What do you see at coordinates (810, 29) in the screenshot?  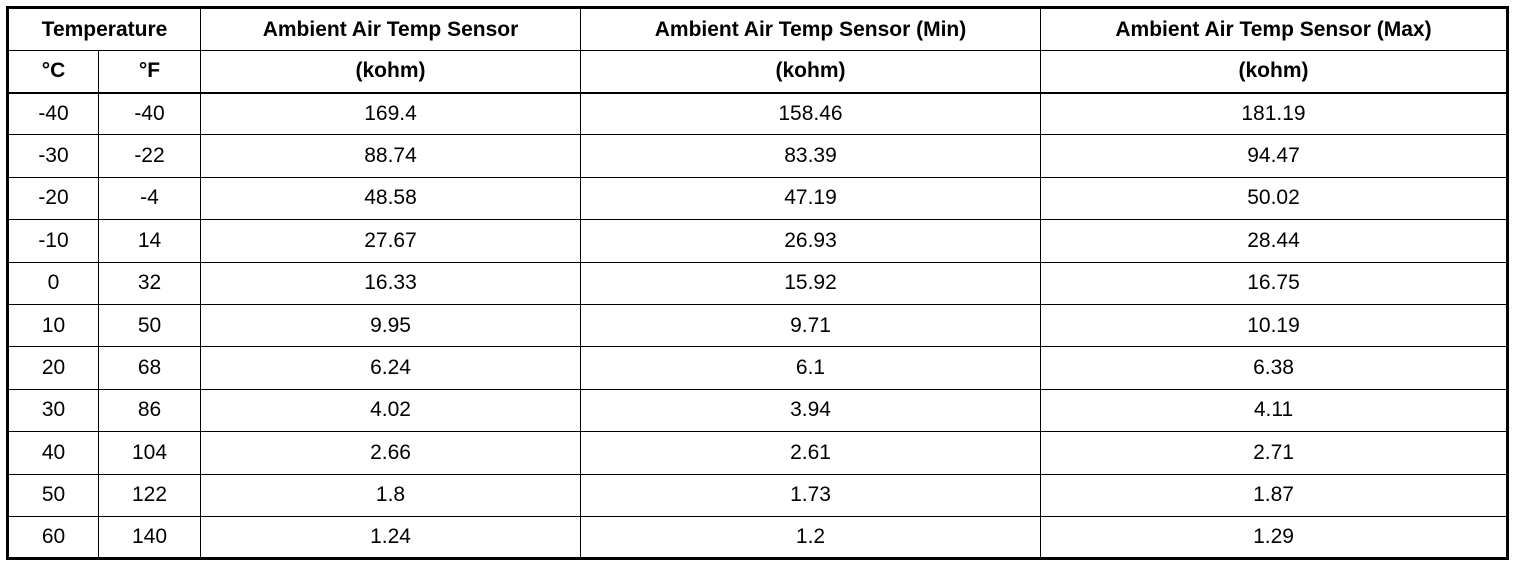 I see `header-cell: Ambient Air Temp Sensor (Min)` at bounding box center [810, 29].